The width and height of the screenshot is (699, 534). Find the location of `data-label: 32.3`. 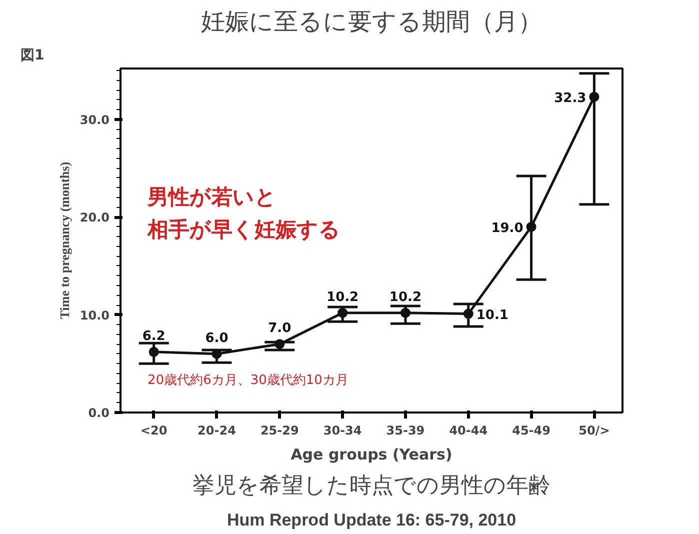

data-label: 32.3 is located at coordinates (570, 98).